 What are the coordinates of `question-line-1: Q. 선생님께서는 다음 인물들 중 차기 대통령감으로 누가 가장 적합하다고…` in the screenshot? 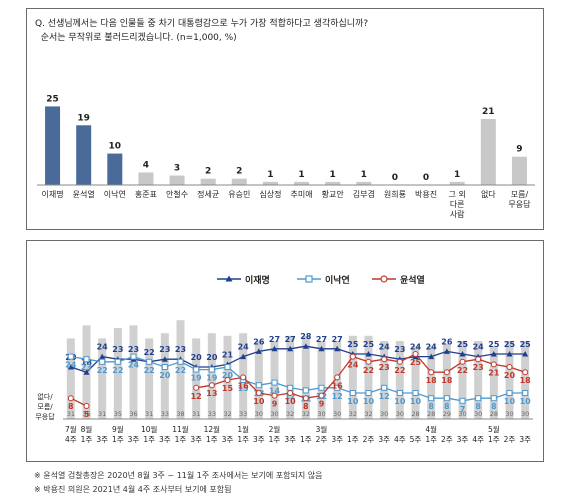 It's located at (202, 24).